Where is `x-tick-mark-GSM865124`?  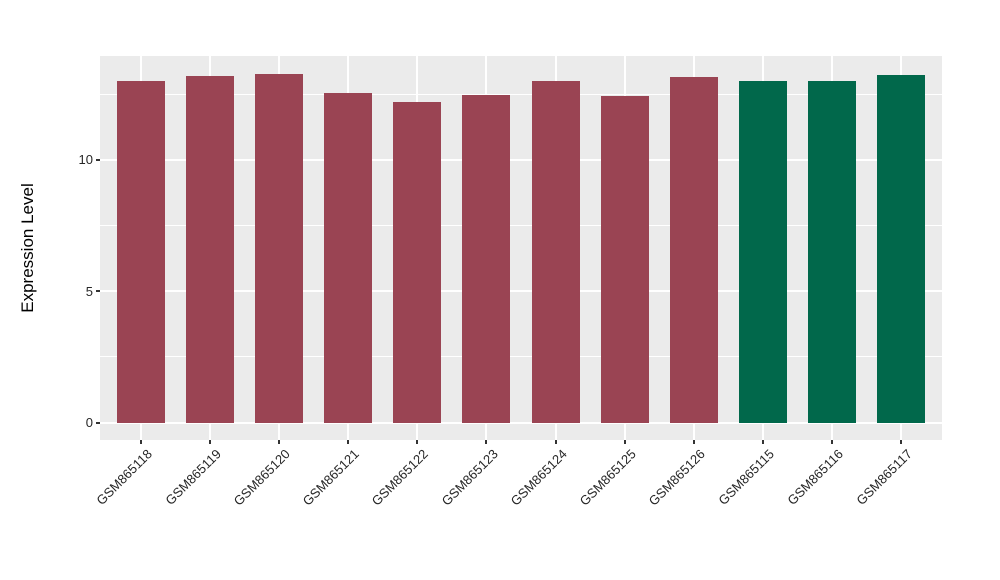 x-tick-mark-GSM865124 is located at coordinates (555, 442).